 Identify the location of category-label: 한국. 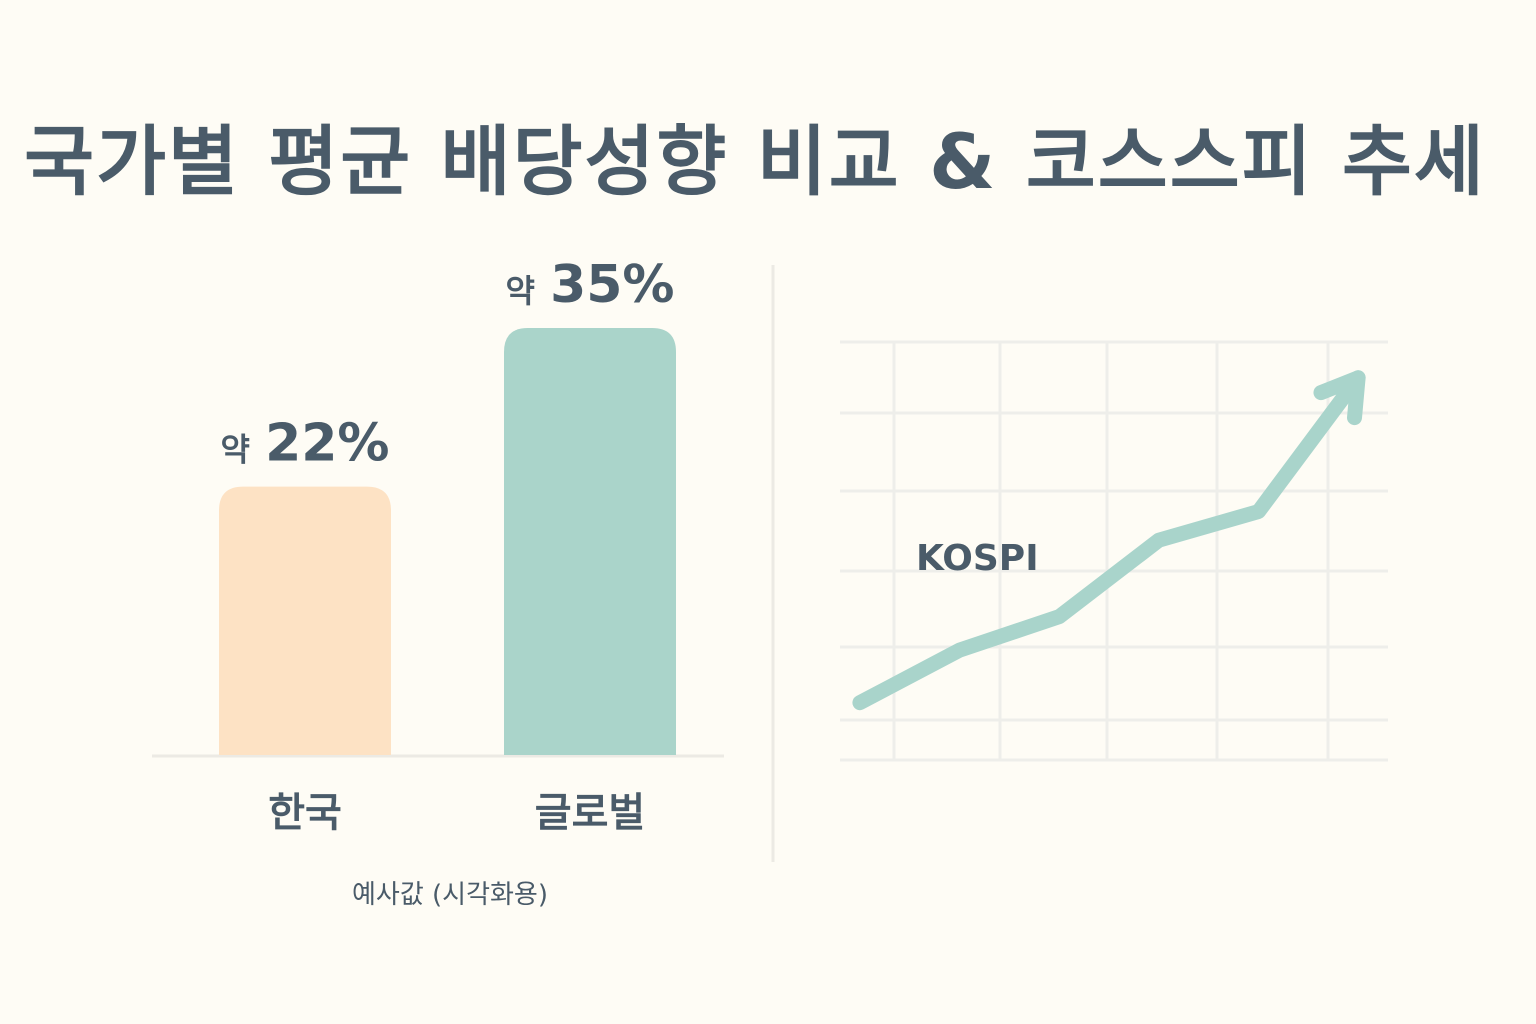
(305, 813).